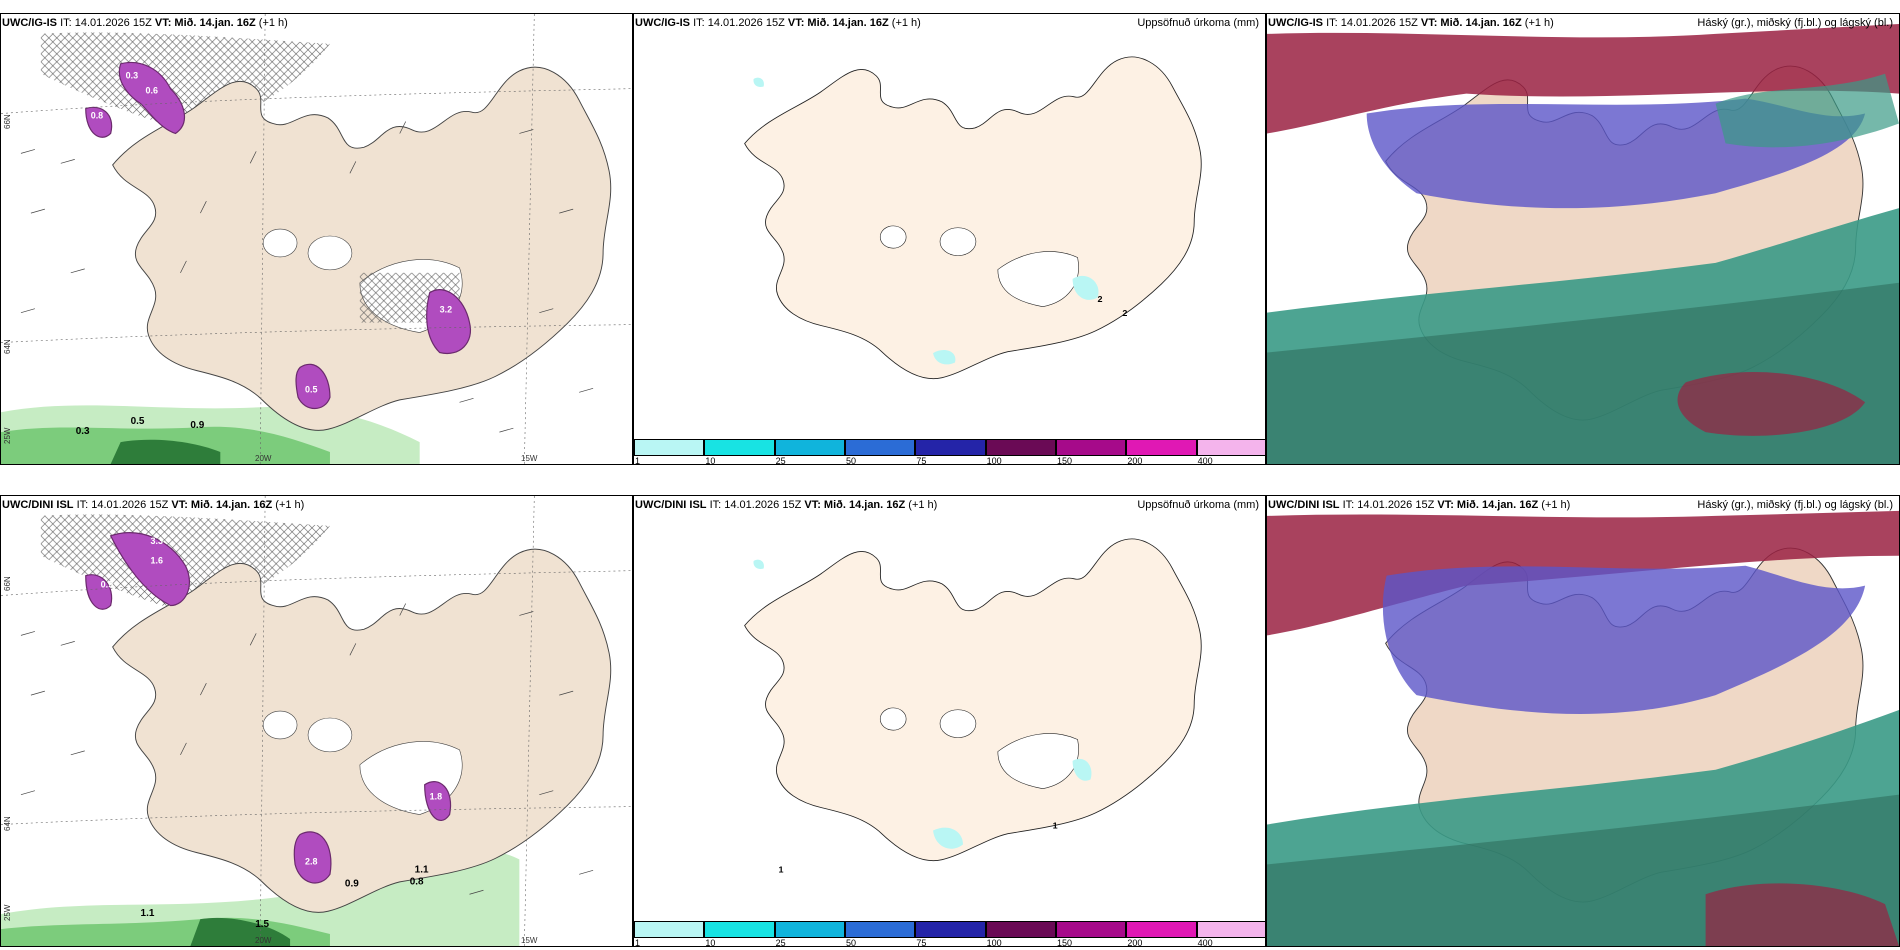  I want to click on precip-value: 3.2, so click(446, 310).